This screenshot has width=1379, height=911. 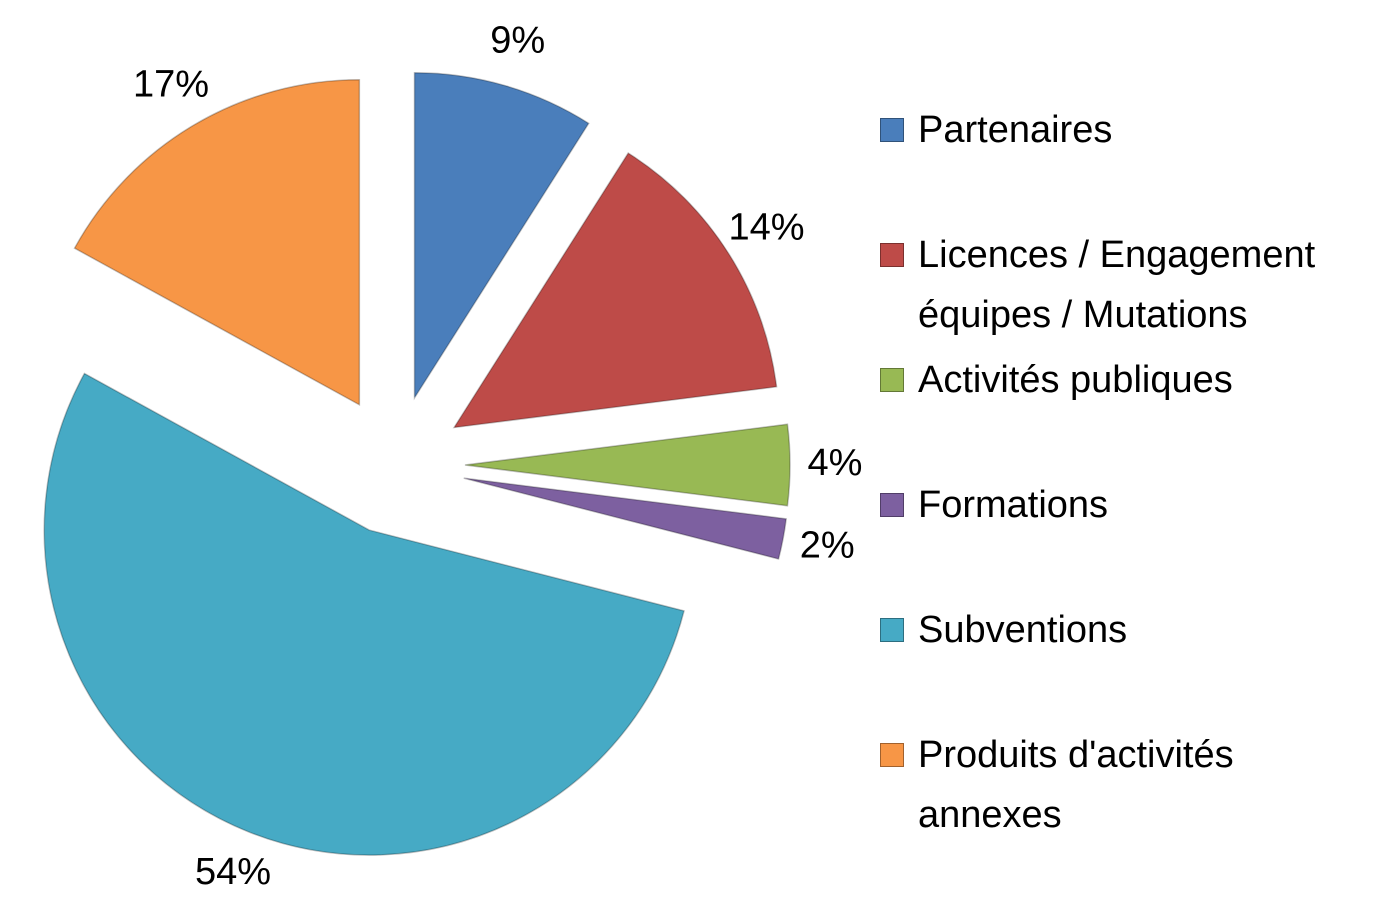 I want to click on legend-item: Subventions, so click(x=1120, y=630).